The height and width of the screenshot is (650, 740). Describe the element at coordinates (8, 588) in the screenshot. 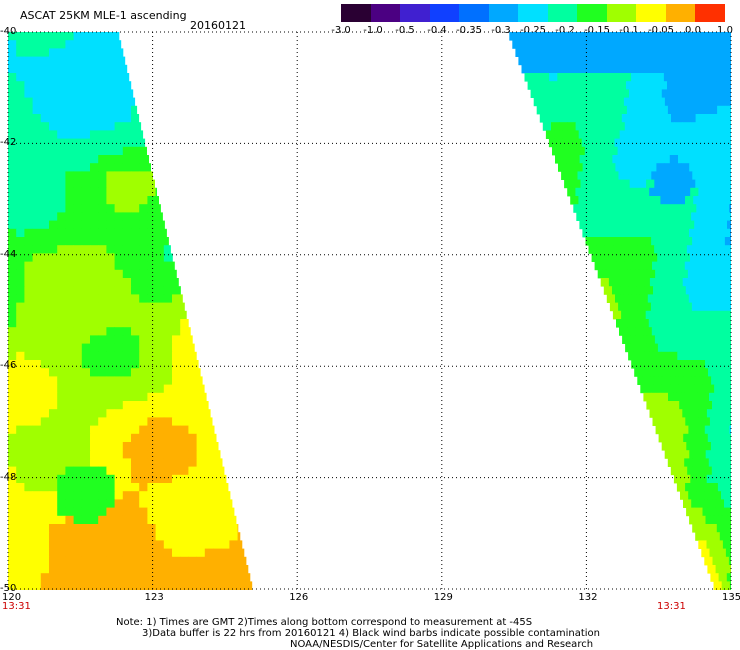

I see `lat-tick-label: -50` at that location.